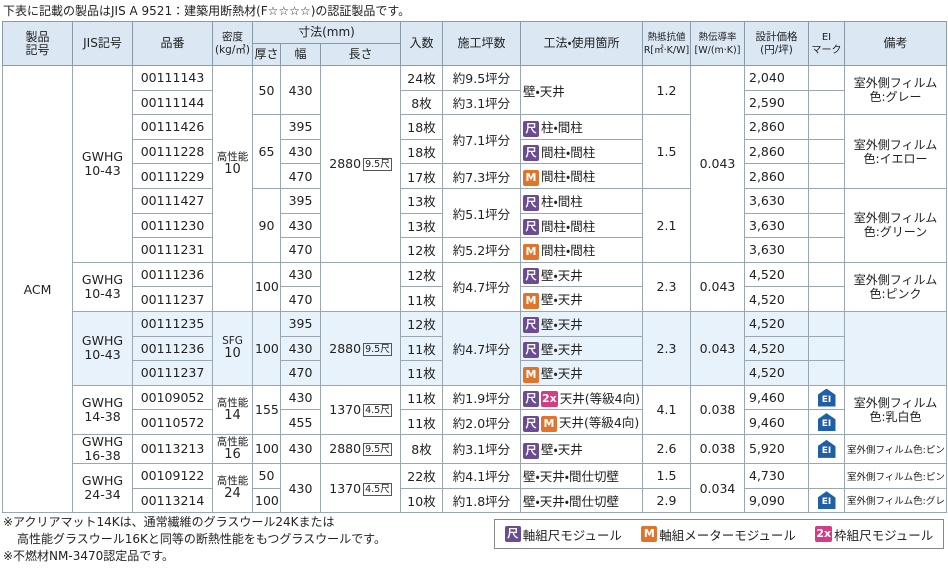 This screenshot has width=948, height=571. What do you see at coordinates (568, 177) in the screenshot?
I see `cell-text: 間柱・間柱` at bounding box center [568, 177].